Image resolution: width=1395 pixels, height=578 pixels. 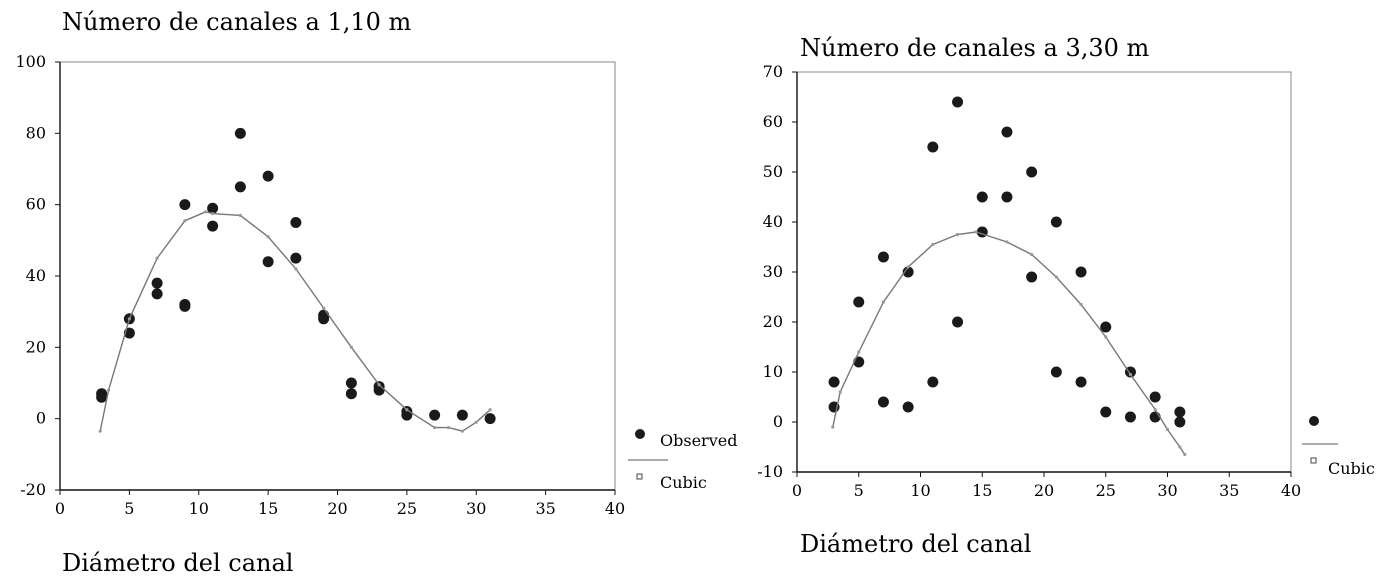 What do you see at coordinates (268, 508) in the screenshot?
I see `left-x-tick-label: 15` at bounding box center [268, 508].